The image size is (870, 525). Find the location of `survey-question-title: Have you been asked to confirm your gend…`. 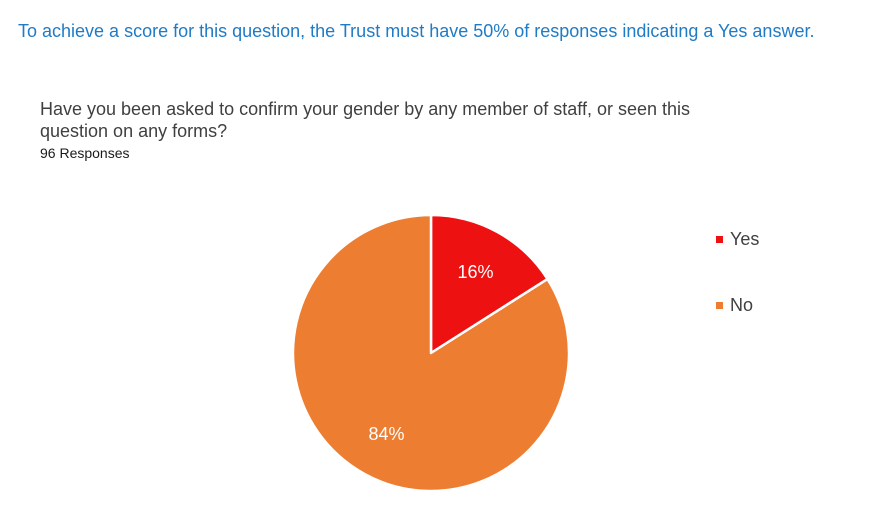

survey-question-title: Have you been asked to confirm your gend… is located at coordinates (365, 120).